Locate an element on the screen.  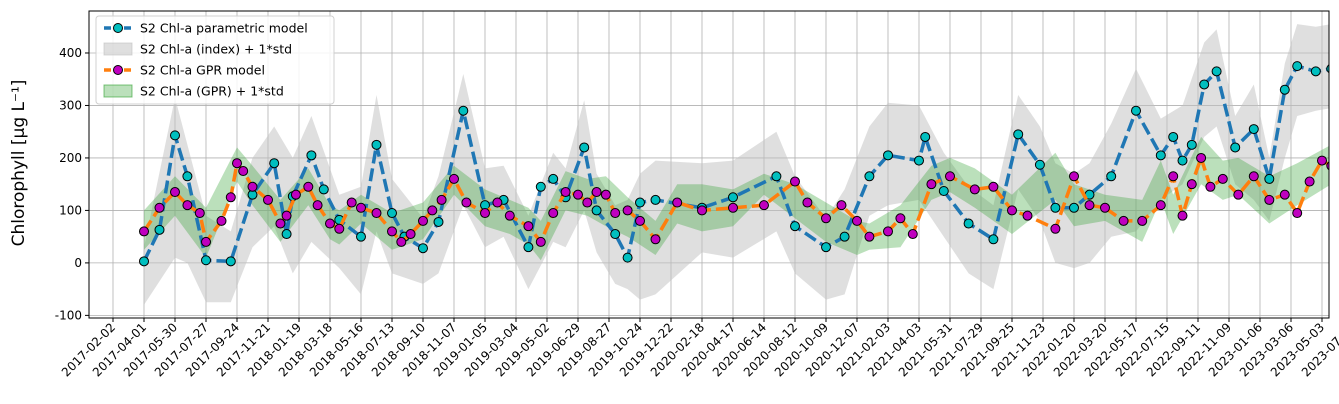
y-tick-label: 0 is located at coordinates (78, 263).